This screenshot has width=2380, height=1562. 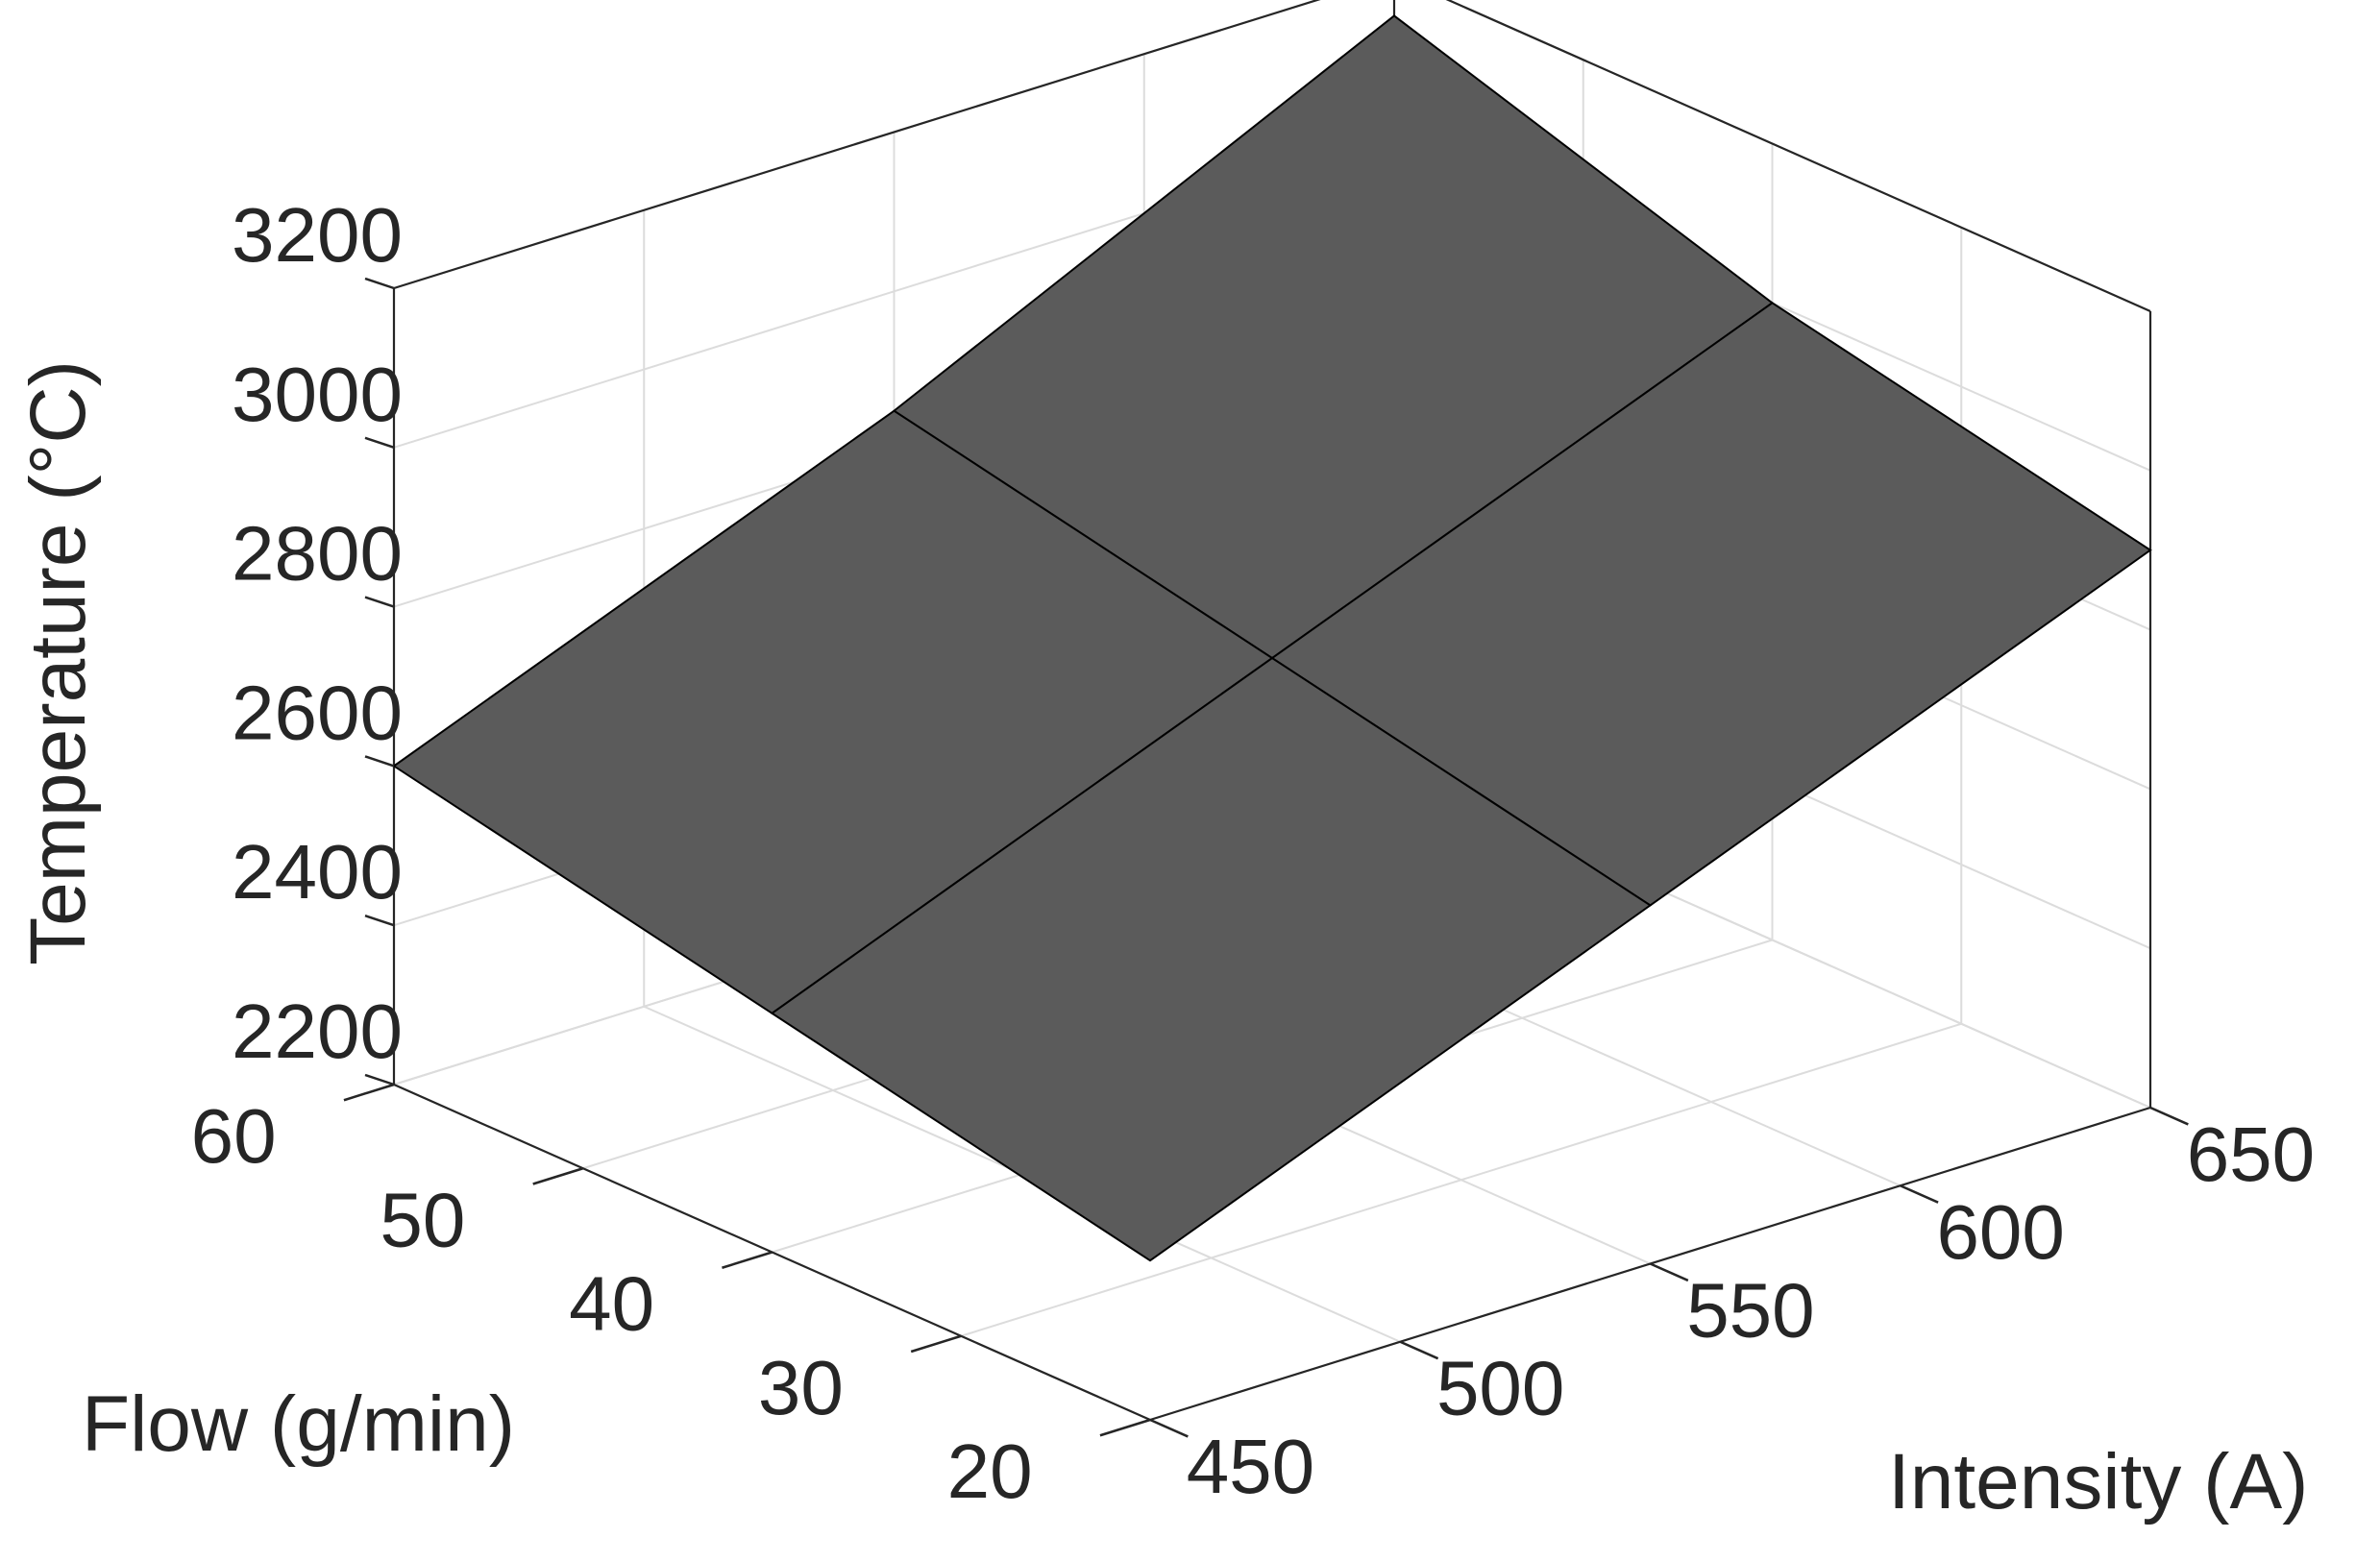 What do you see at coordinates (2251, 1154) in the screenshot?
I see `x-tick-label: 650` at bounding box center [2251, 1154].